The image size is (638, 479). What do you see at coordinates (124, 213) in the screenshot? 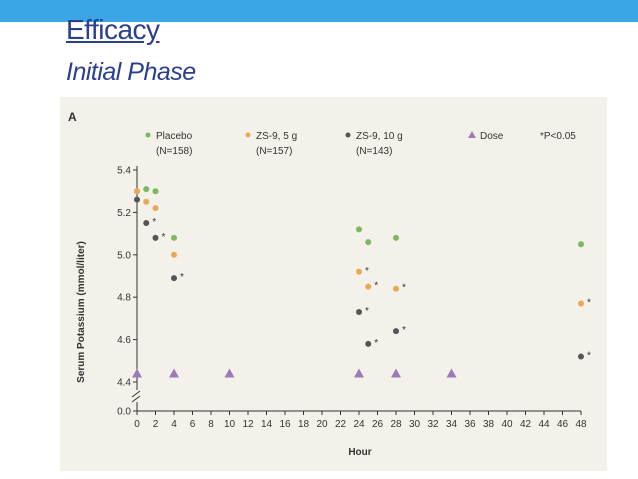
I see `y-tick-label: 5.2` at bounding box center [124, 213].